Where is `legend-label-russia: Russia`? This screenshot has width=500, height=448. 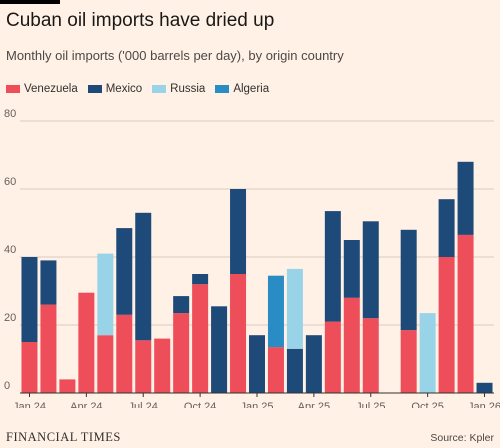
legend-label-russia: Russia is located at coordinates (188, 89).